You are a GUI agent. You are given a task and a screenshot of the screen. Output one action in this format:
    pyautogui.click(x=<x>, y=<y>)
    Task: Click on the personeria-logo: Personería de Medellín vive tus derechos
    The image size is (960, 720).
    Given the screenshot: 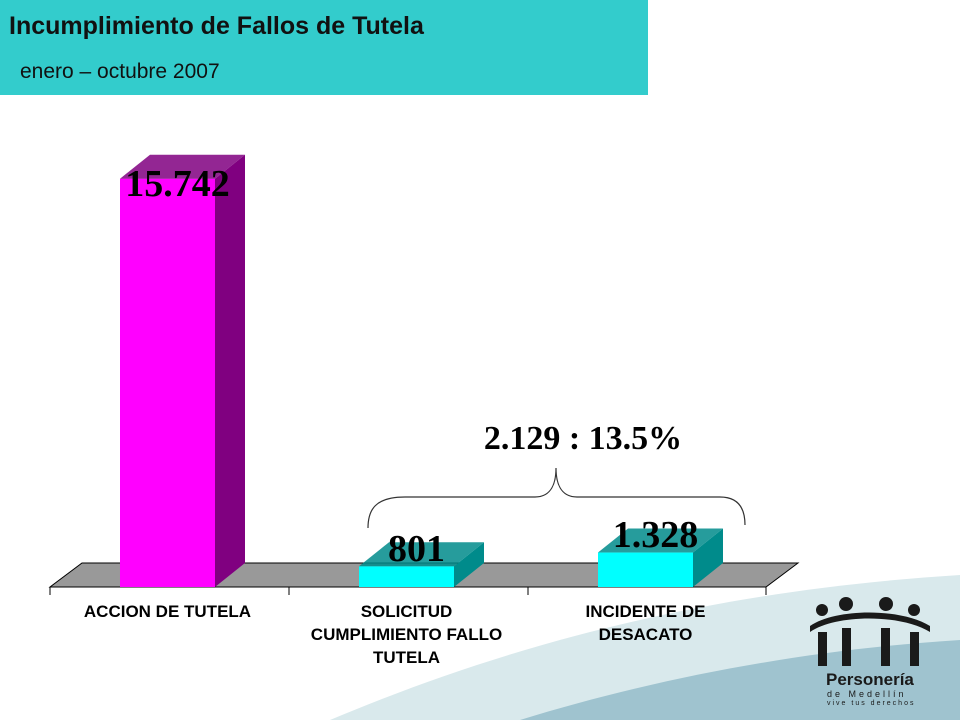 What is the action you would take?
    pyautogui.click(x=874, y=652)
    